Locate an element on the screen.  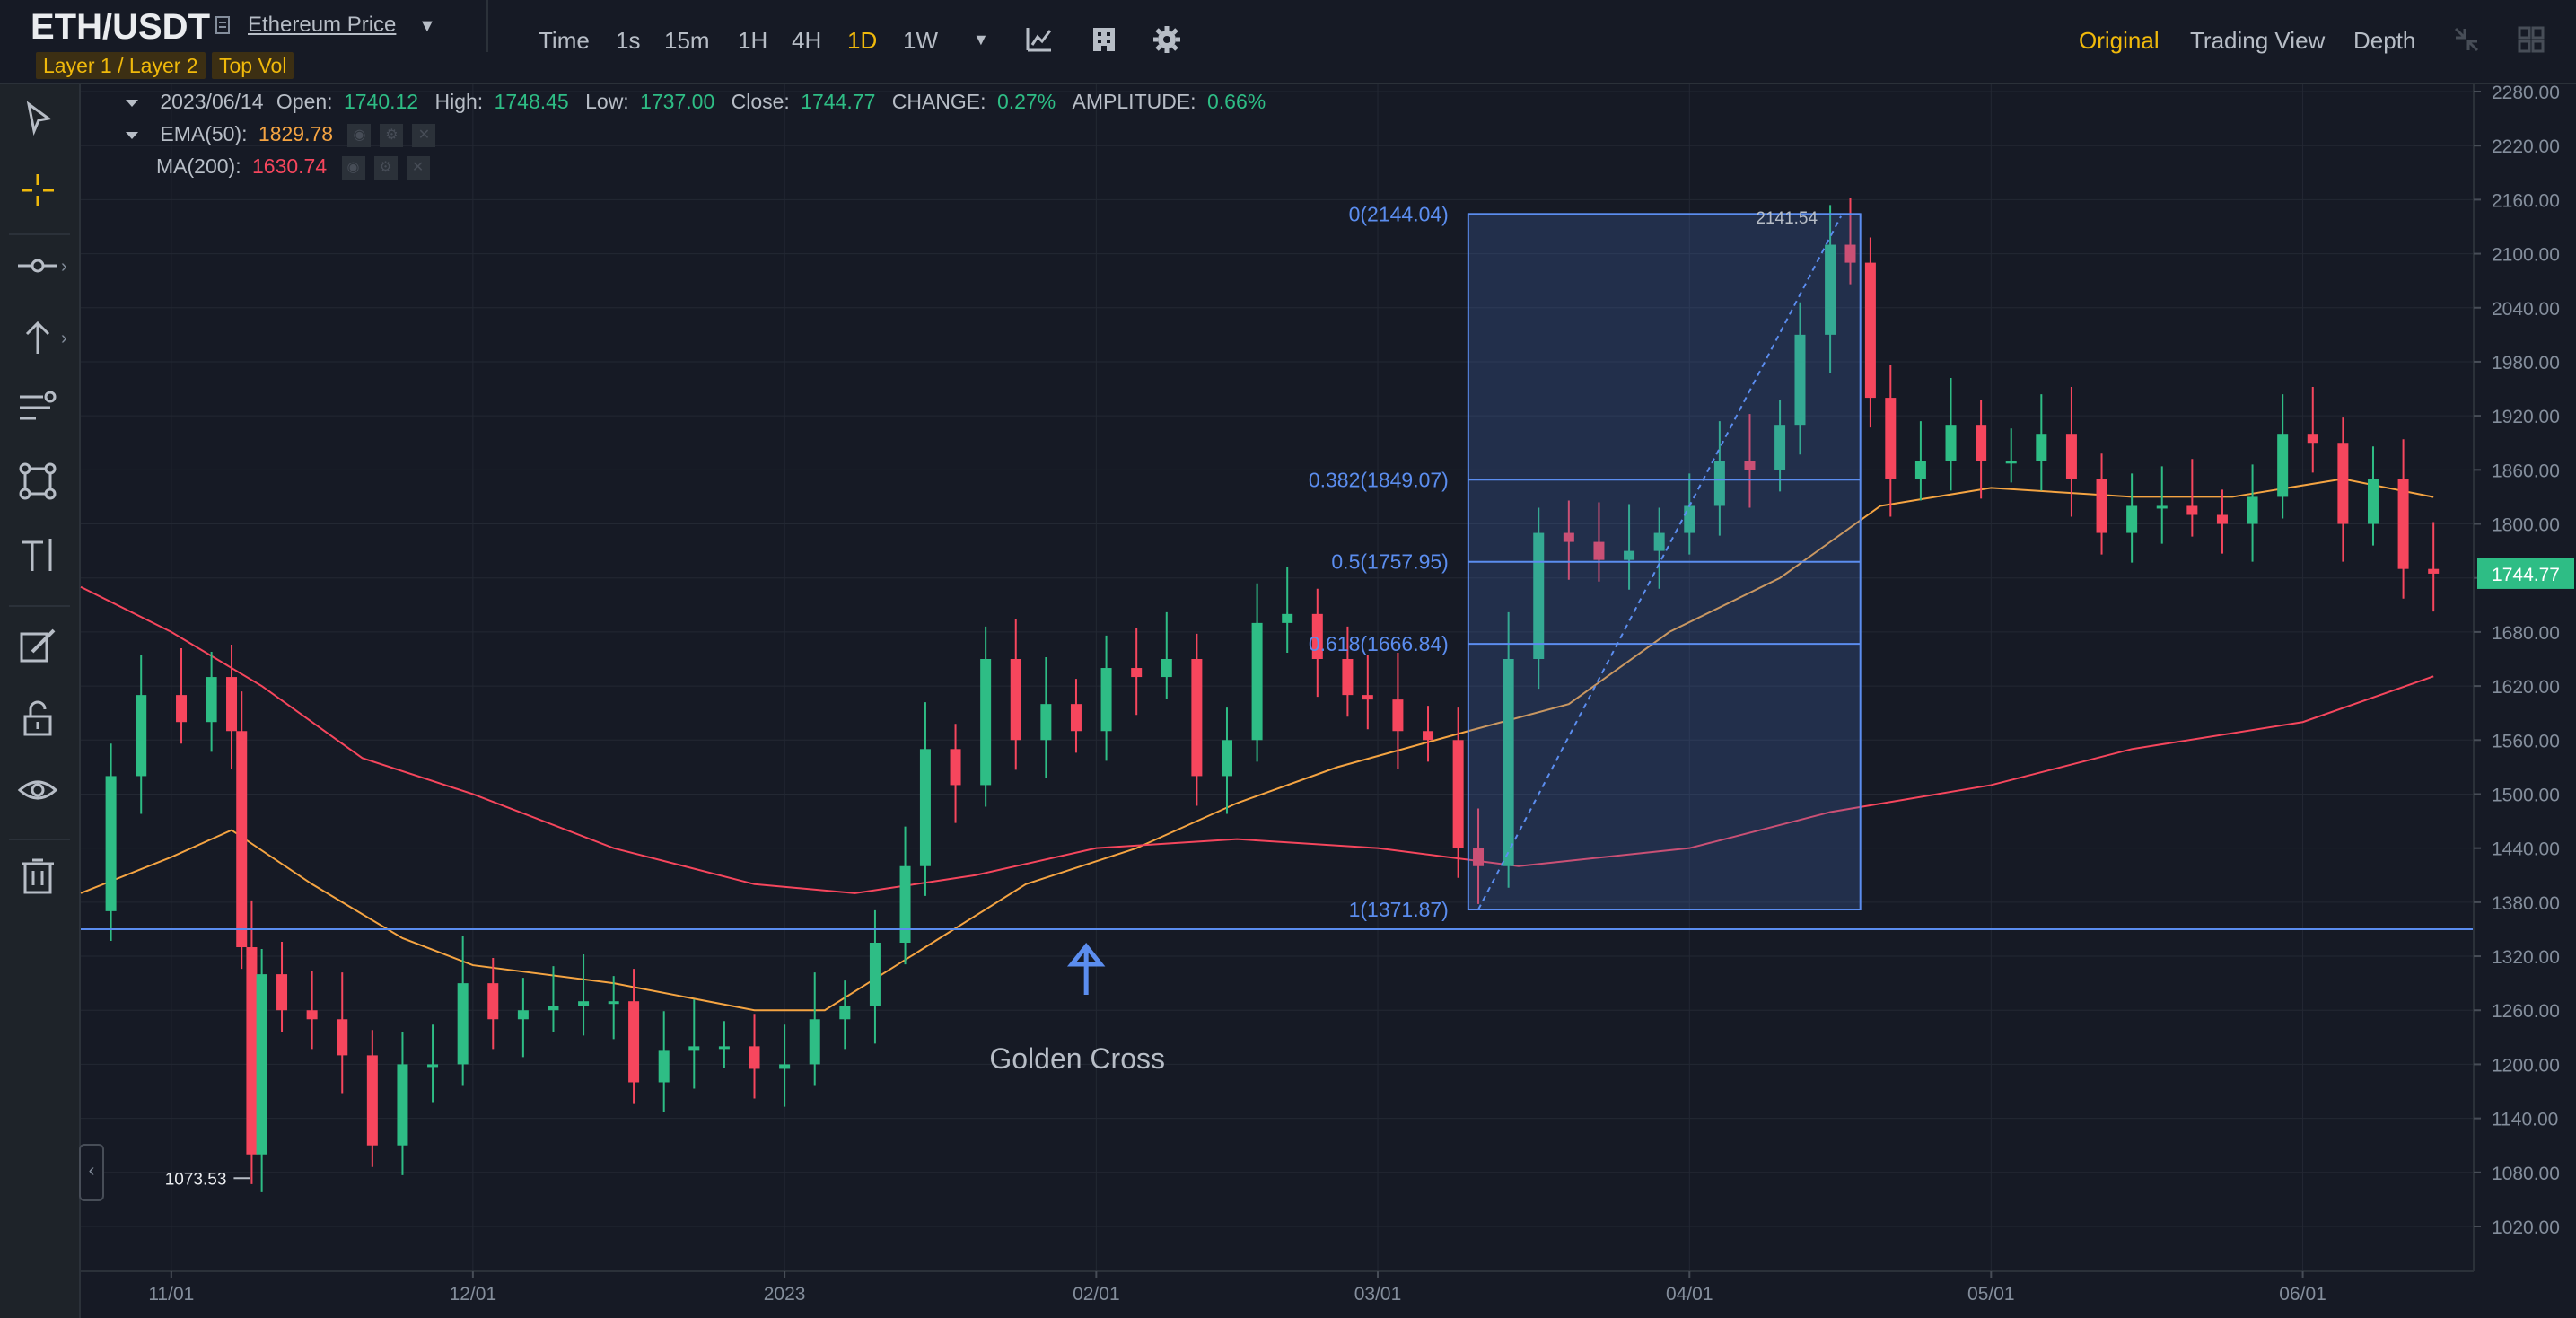
y-tick-label: 1500.00 is located at coordinates (2526, 795).